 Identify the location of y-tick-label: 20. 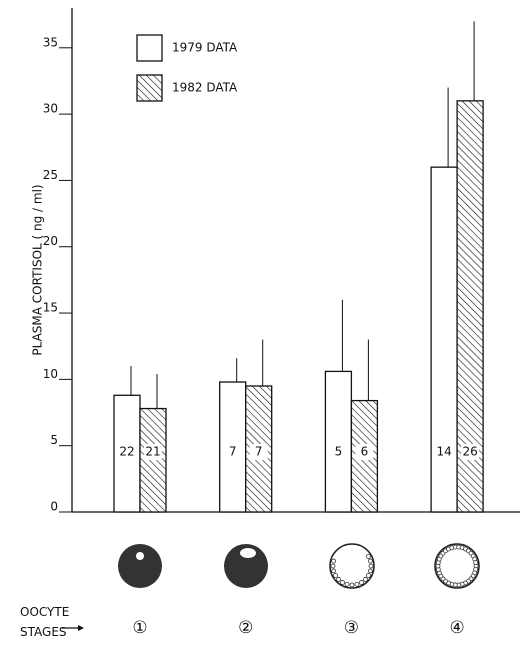
(50, 241).